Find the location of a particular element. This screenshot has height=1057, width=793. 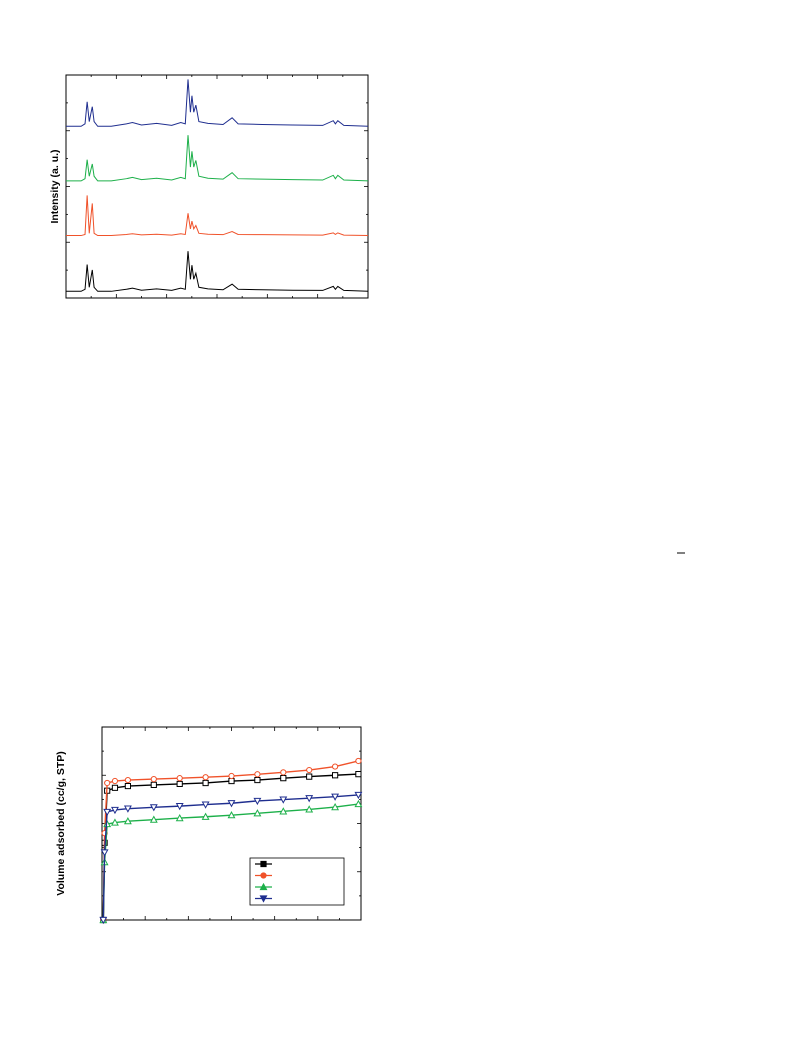

y-axis-label: Intensity (a. u.) is located at coordinates (55, 186).